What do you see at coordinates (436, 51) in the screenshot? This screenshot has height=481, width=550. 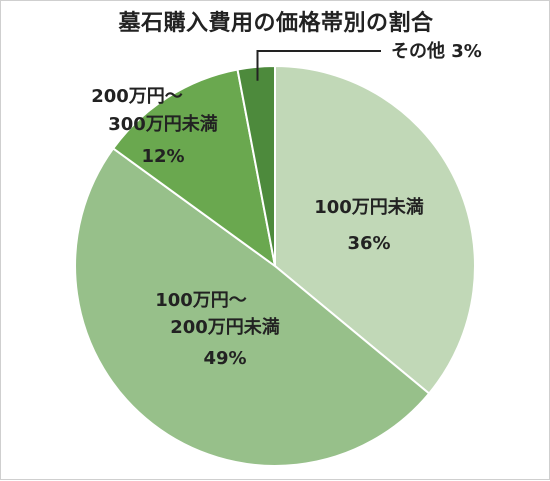 I see `pie-label-3: その他 3%` at bounding box center [436, 51].